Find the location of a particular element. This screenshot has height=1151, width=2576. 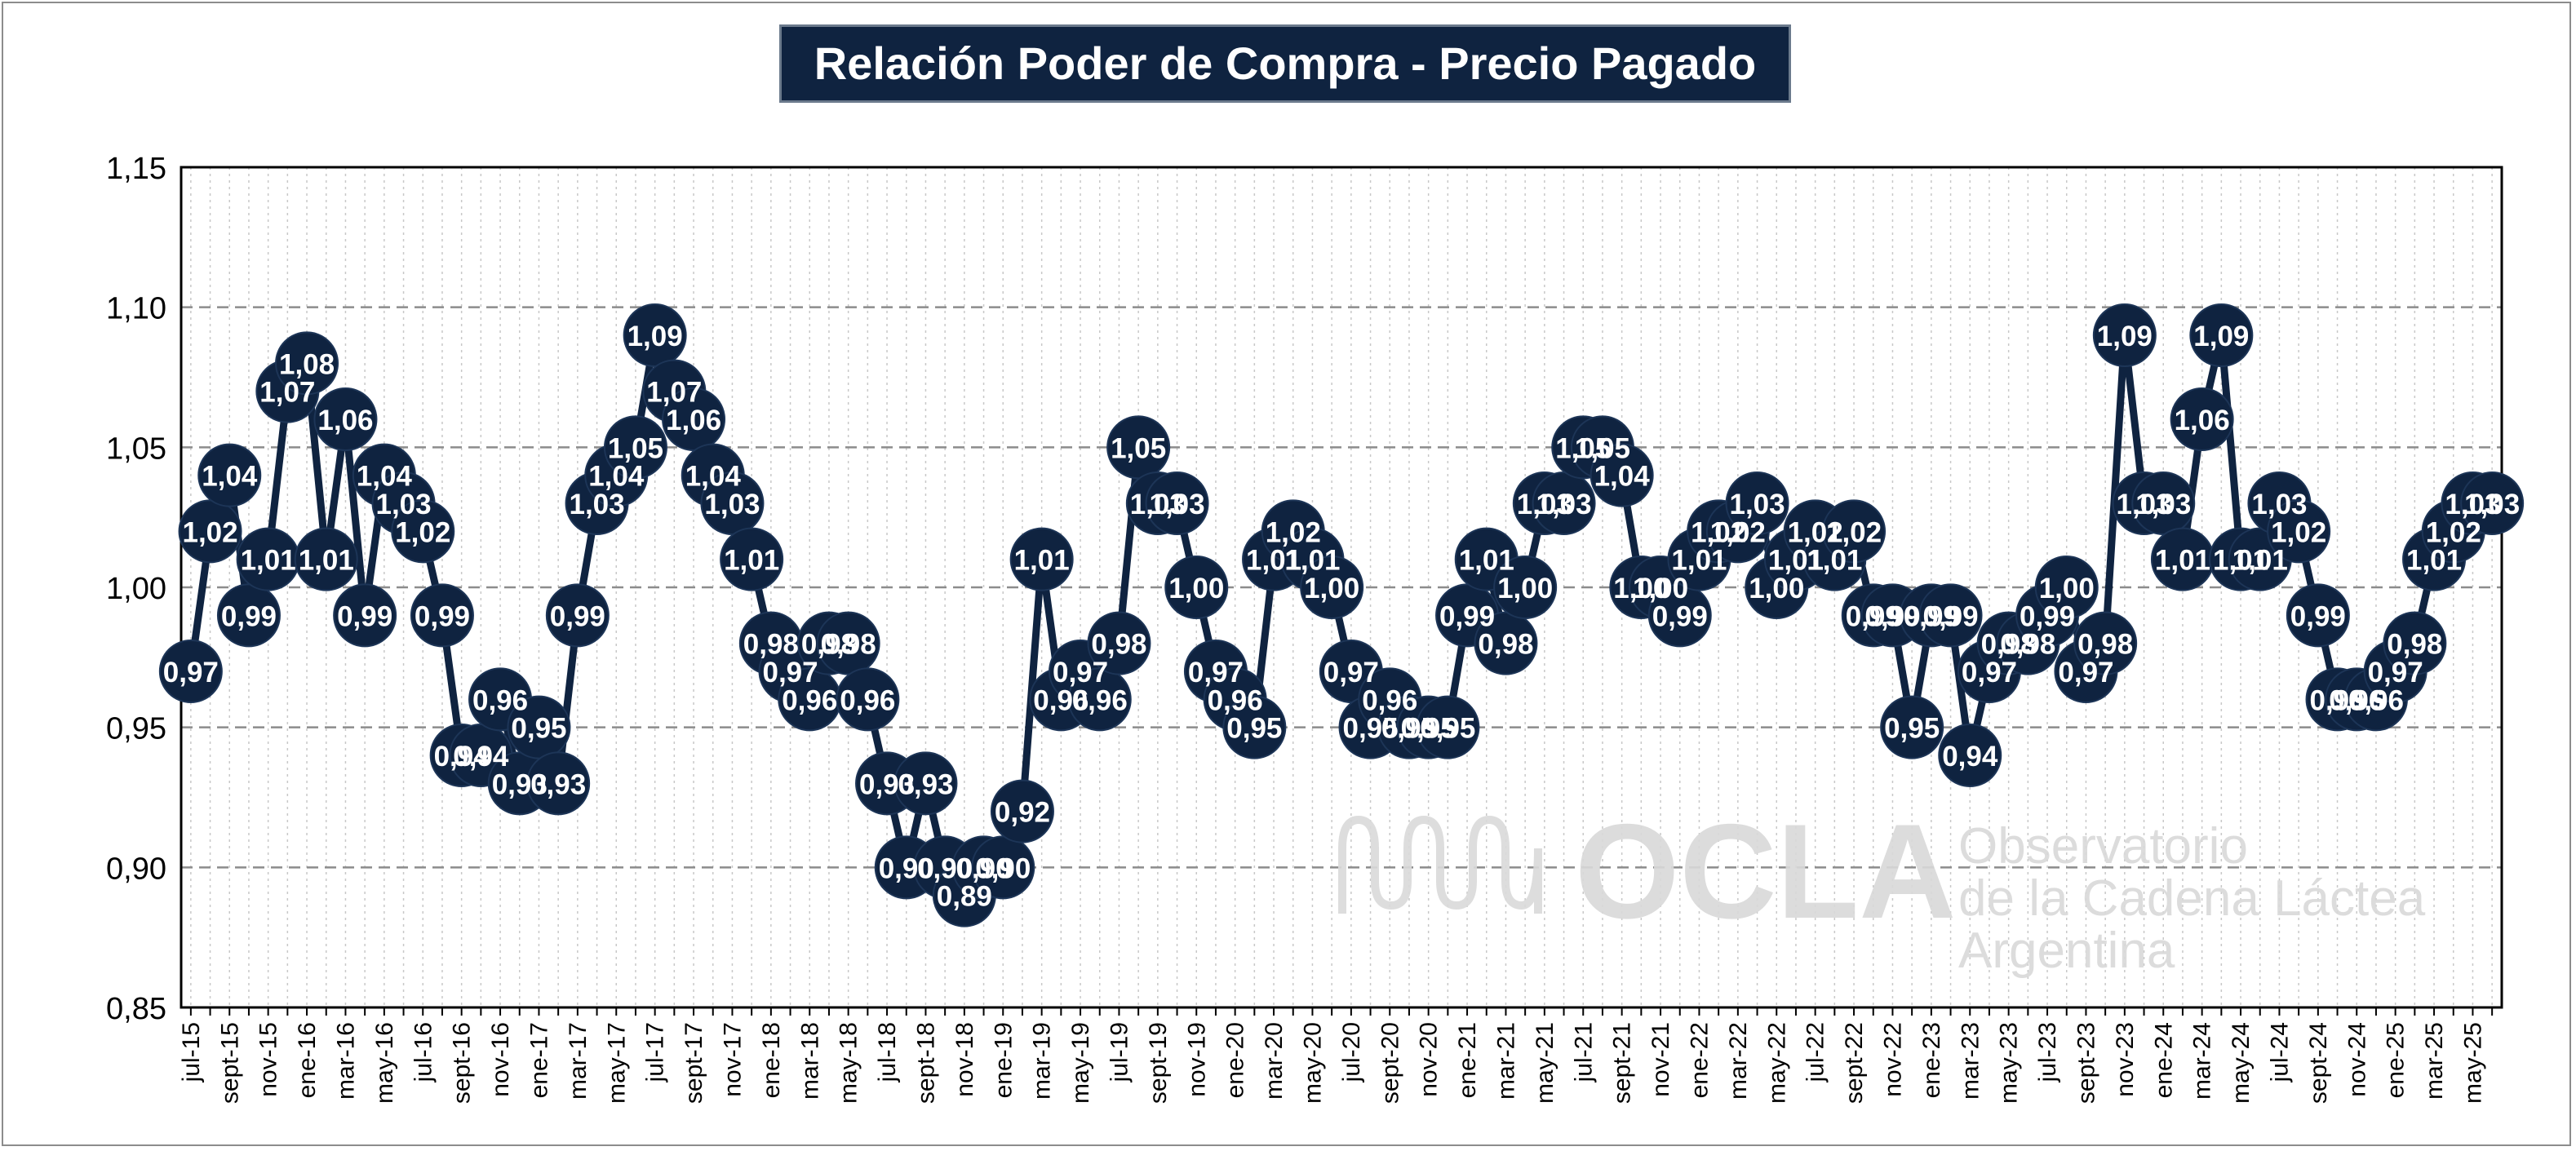

x-tick-label: jul-15 is located at coordinates (191, 1052).